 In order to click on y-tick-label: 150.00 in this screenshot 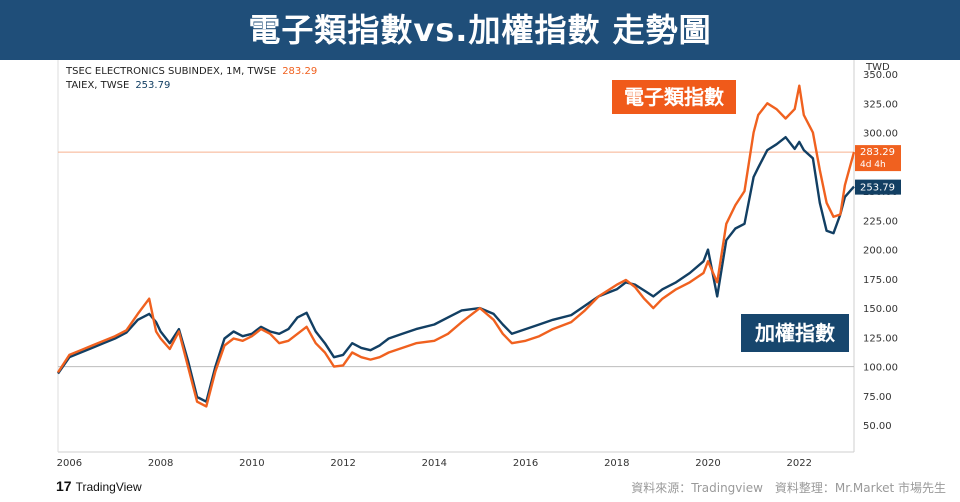, I will do `click(880, 309)`.